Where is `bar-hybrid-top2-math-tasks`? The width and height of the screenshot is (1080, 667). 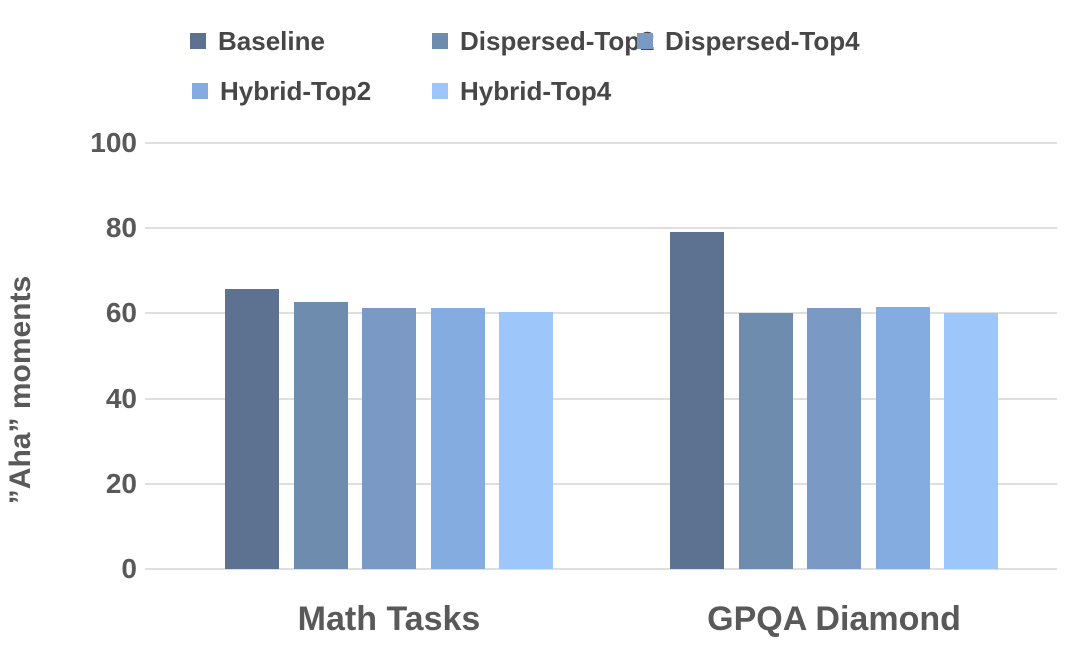 bar-hybrid-top2-math-tasks is located at coordinates (457, 438).